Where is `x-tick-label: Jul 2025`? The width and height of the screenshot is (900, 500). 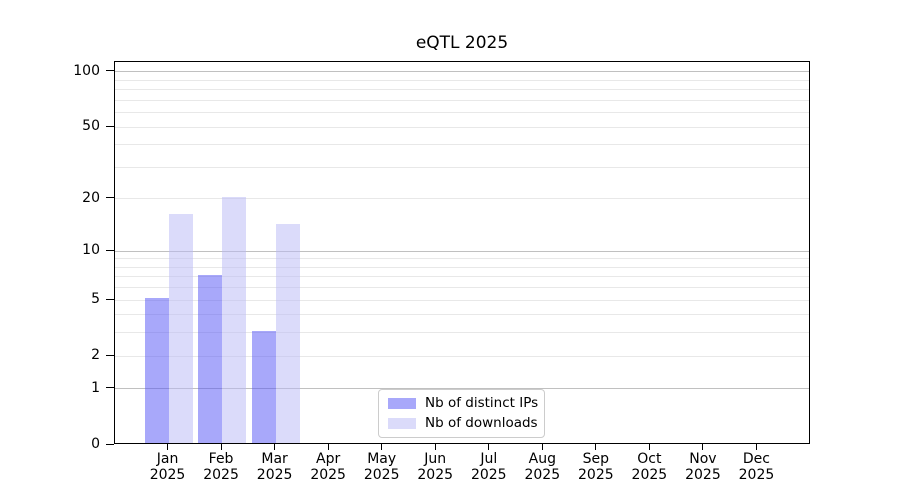
x-tick-label: Jul 2025 is located at coordinates (488, 467).